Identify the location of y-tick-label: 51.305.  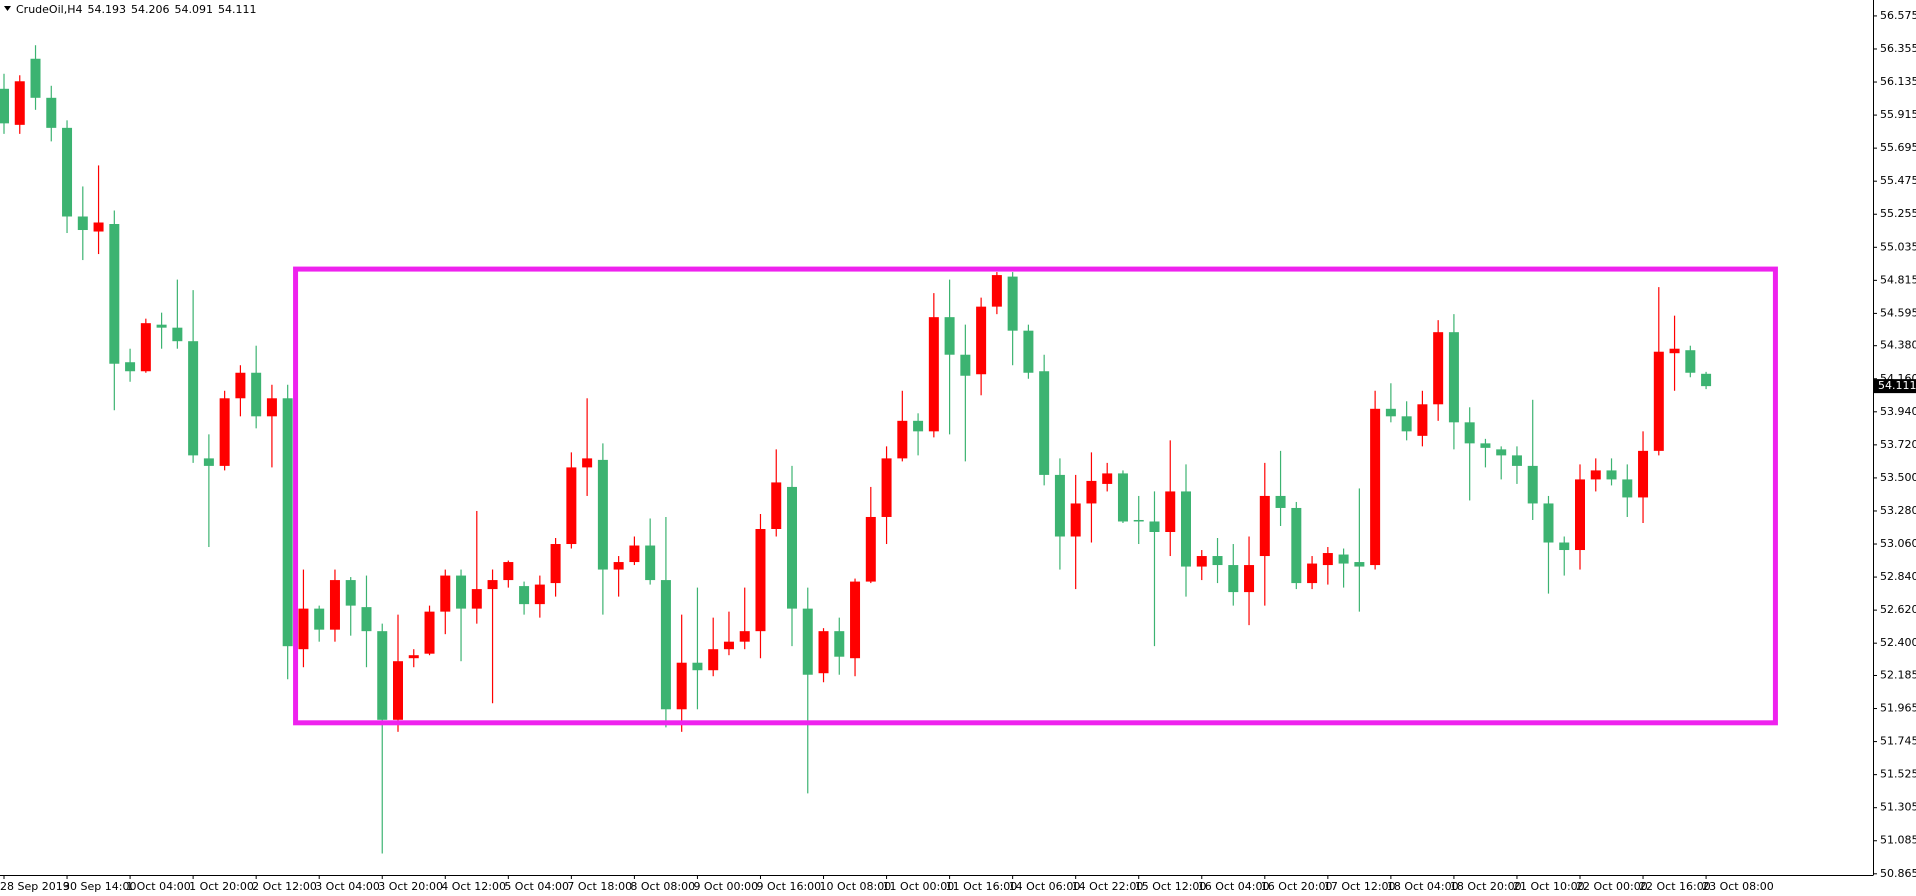
(1898, 807).